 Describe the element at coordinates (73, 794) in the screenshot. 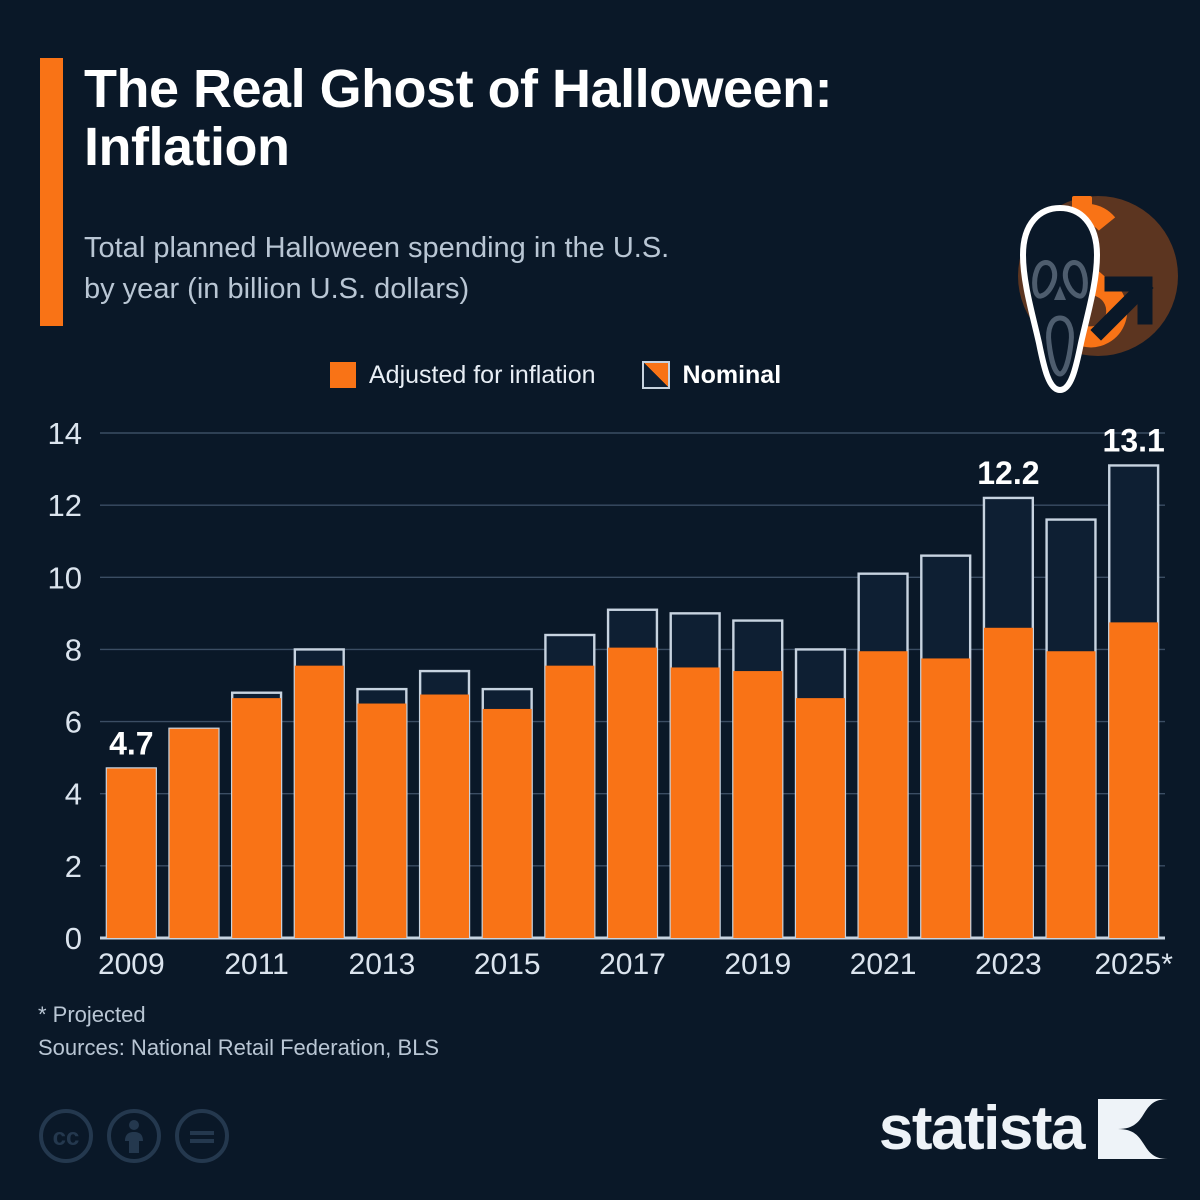

I see `y-axis-tick-label: 4` at that location.